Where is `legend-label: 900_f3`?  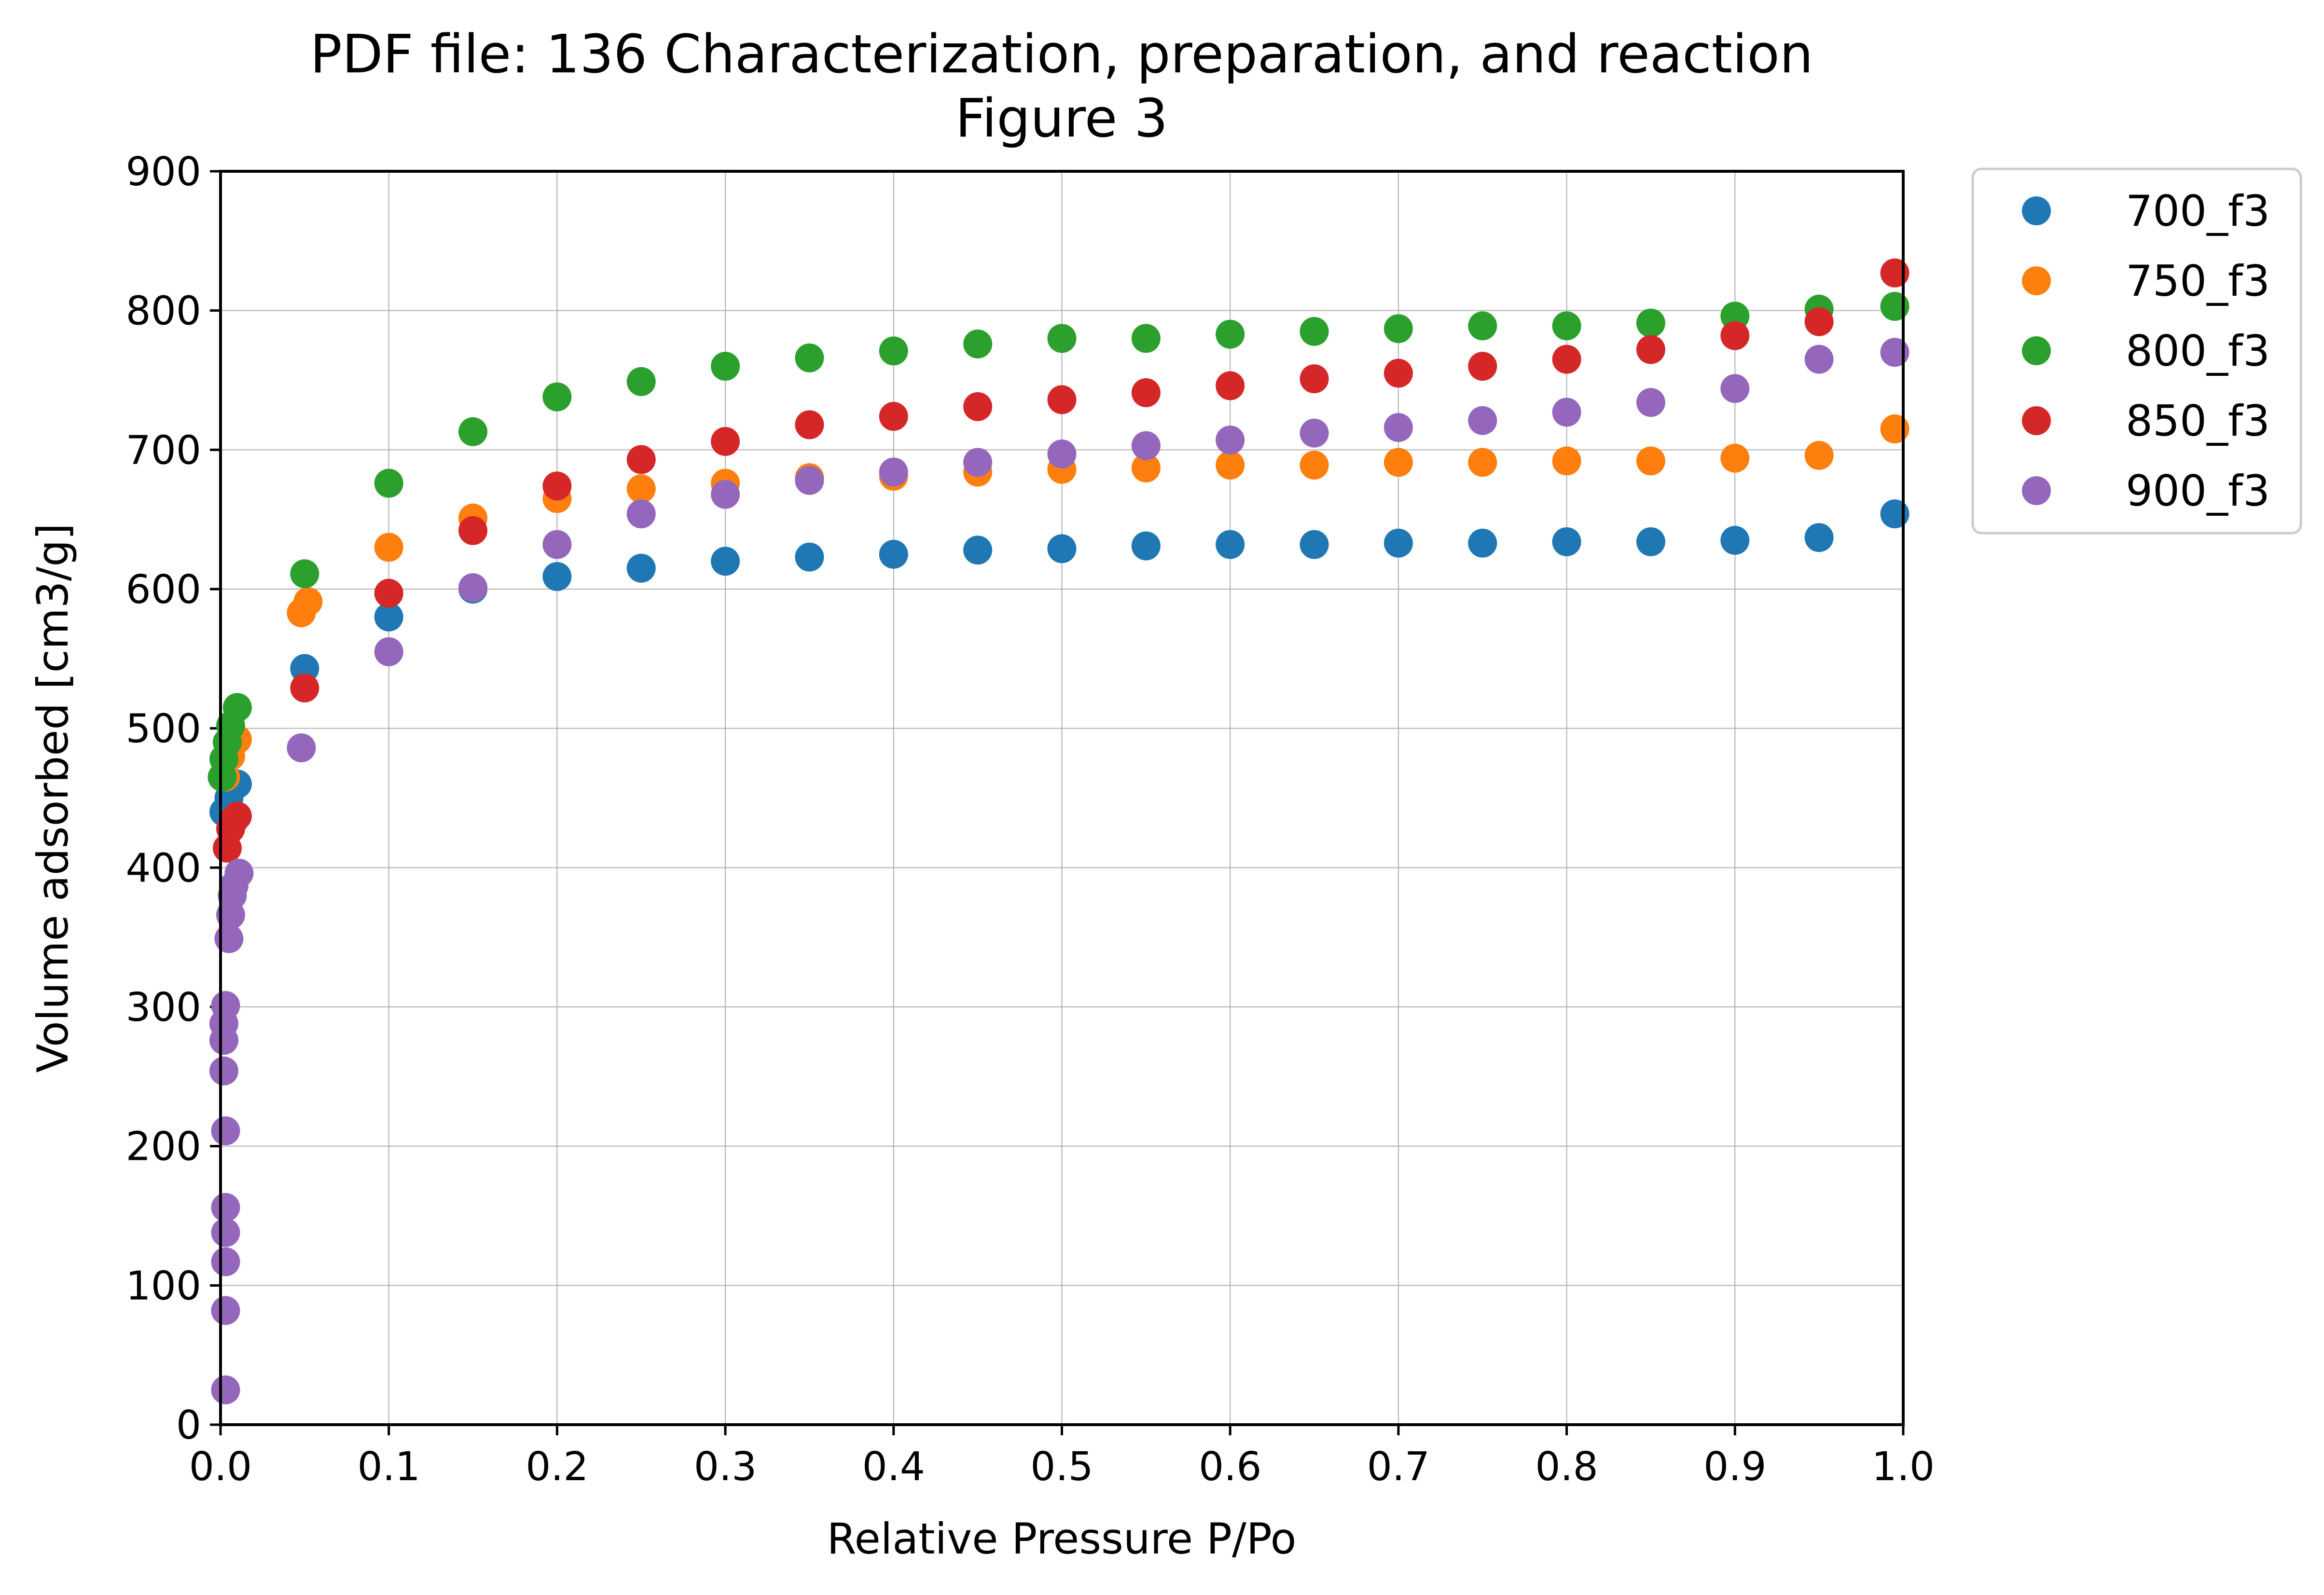
legend-label: 900_f3 is located at coordinates (2198, 491).